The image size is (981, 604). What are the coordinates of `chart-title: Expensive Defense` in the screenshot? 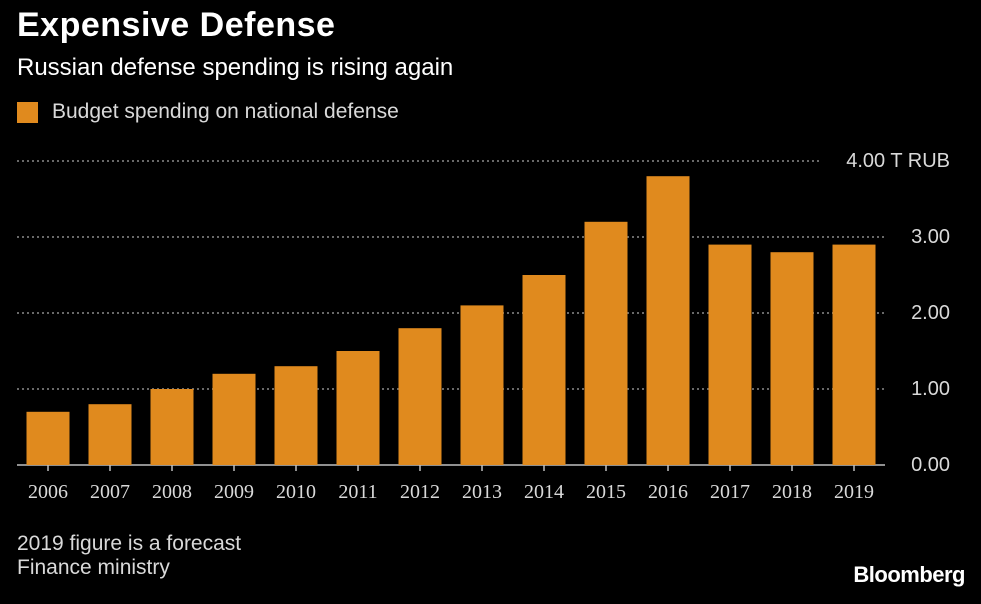 It's located at (176, 25).